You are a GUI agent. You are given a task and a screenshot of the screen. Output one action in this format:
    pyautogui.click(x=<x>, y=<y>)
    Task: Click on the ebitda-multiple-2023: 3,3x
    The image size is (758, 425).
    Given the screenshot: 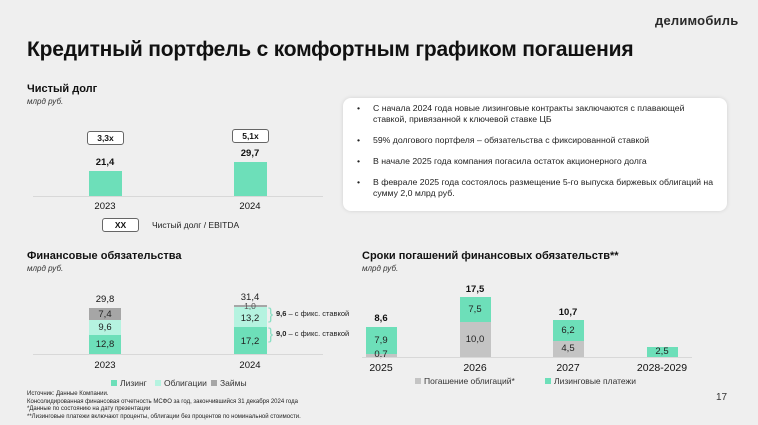 What is the action you would take?
    pyautogui.click(x=105, y=138)
    